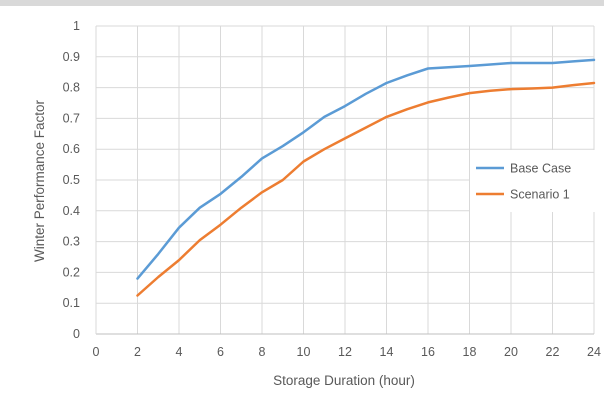 This screenshot has height=409, width=604. Describe the element at coordinates (71, 57) in the screenshot. I see `y-tick-label: 0.9` at that location.